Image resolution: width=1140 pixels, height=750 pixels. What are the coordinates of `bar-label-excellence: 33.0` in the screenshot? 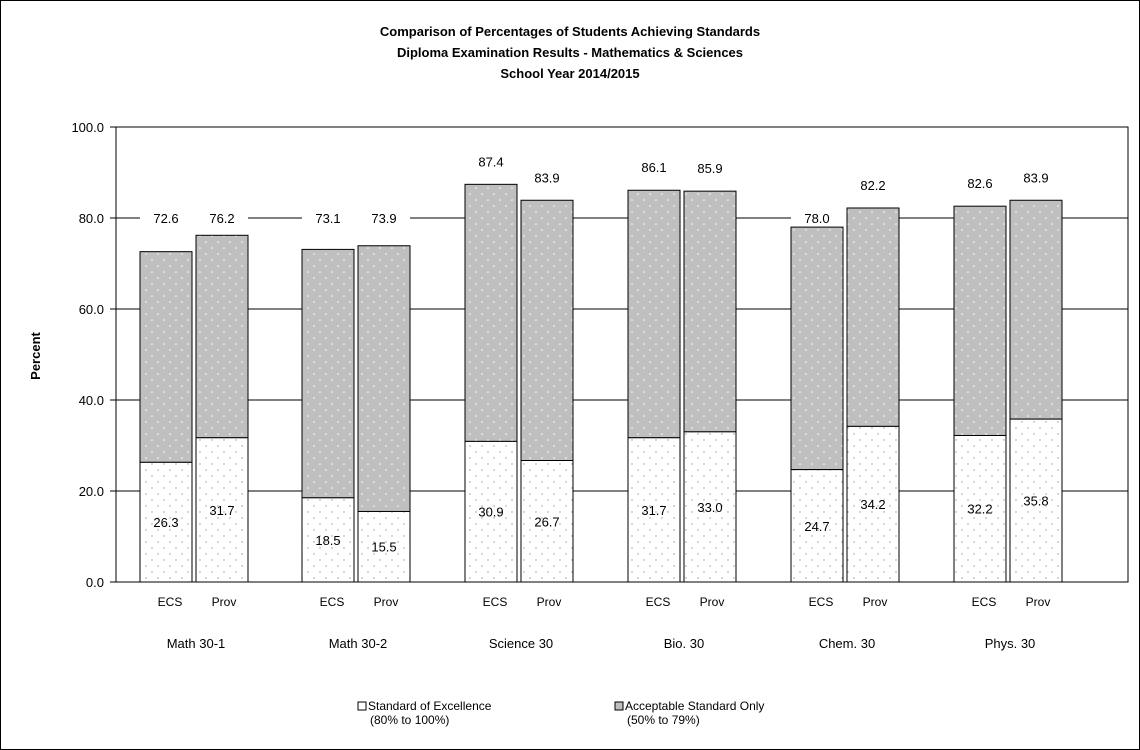 It's located at (709, 507).